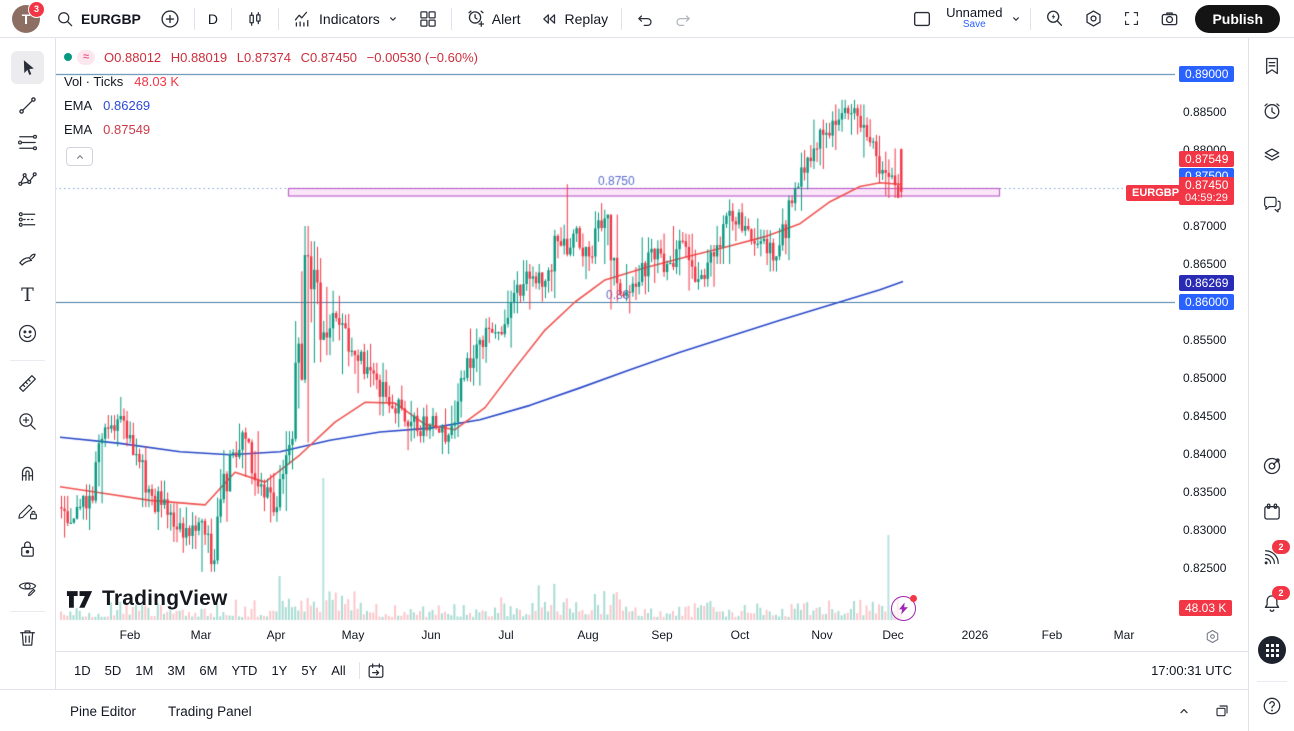 The height and width of the screenshot is (731, 1294). What do you see at coordinates (274, 105) in the screenshot?
I see `legend-ema-blue-row: EMA 0.86269` at bounding box center [274, 105].